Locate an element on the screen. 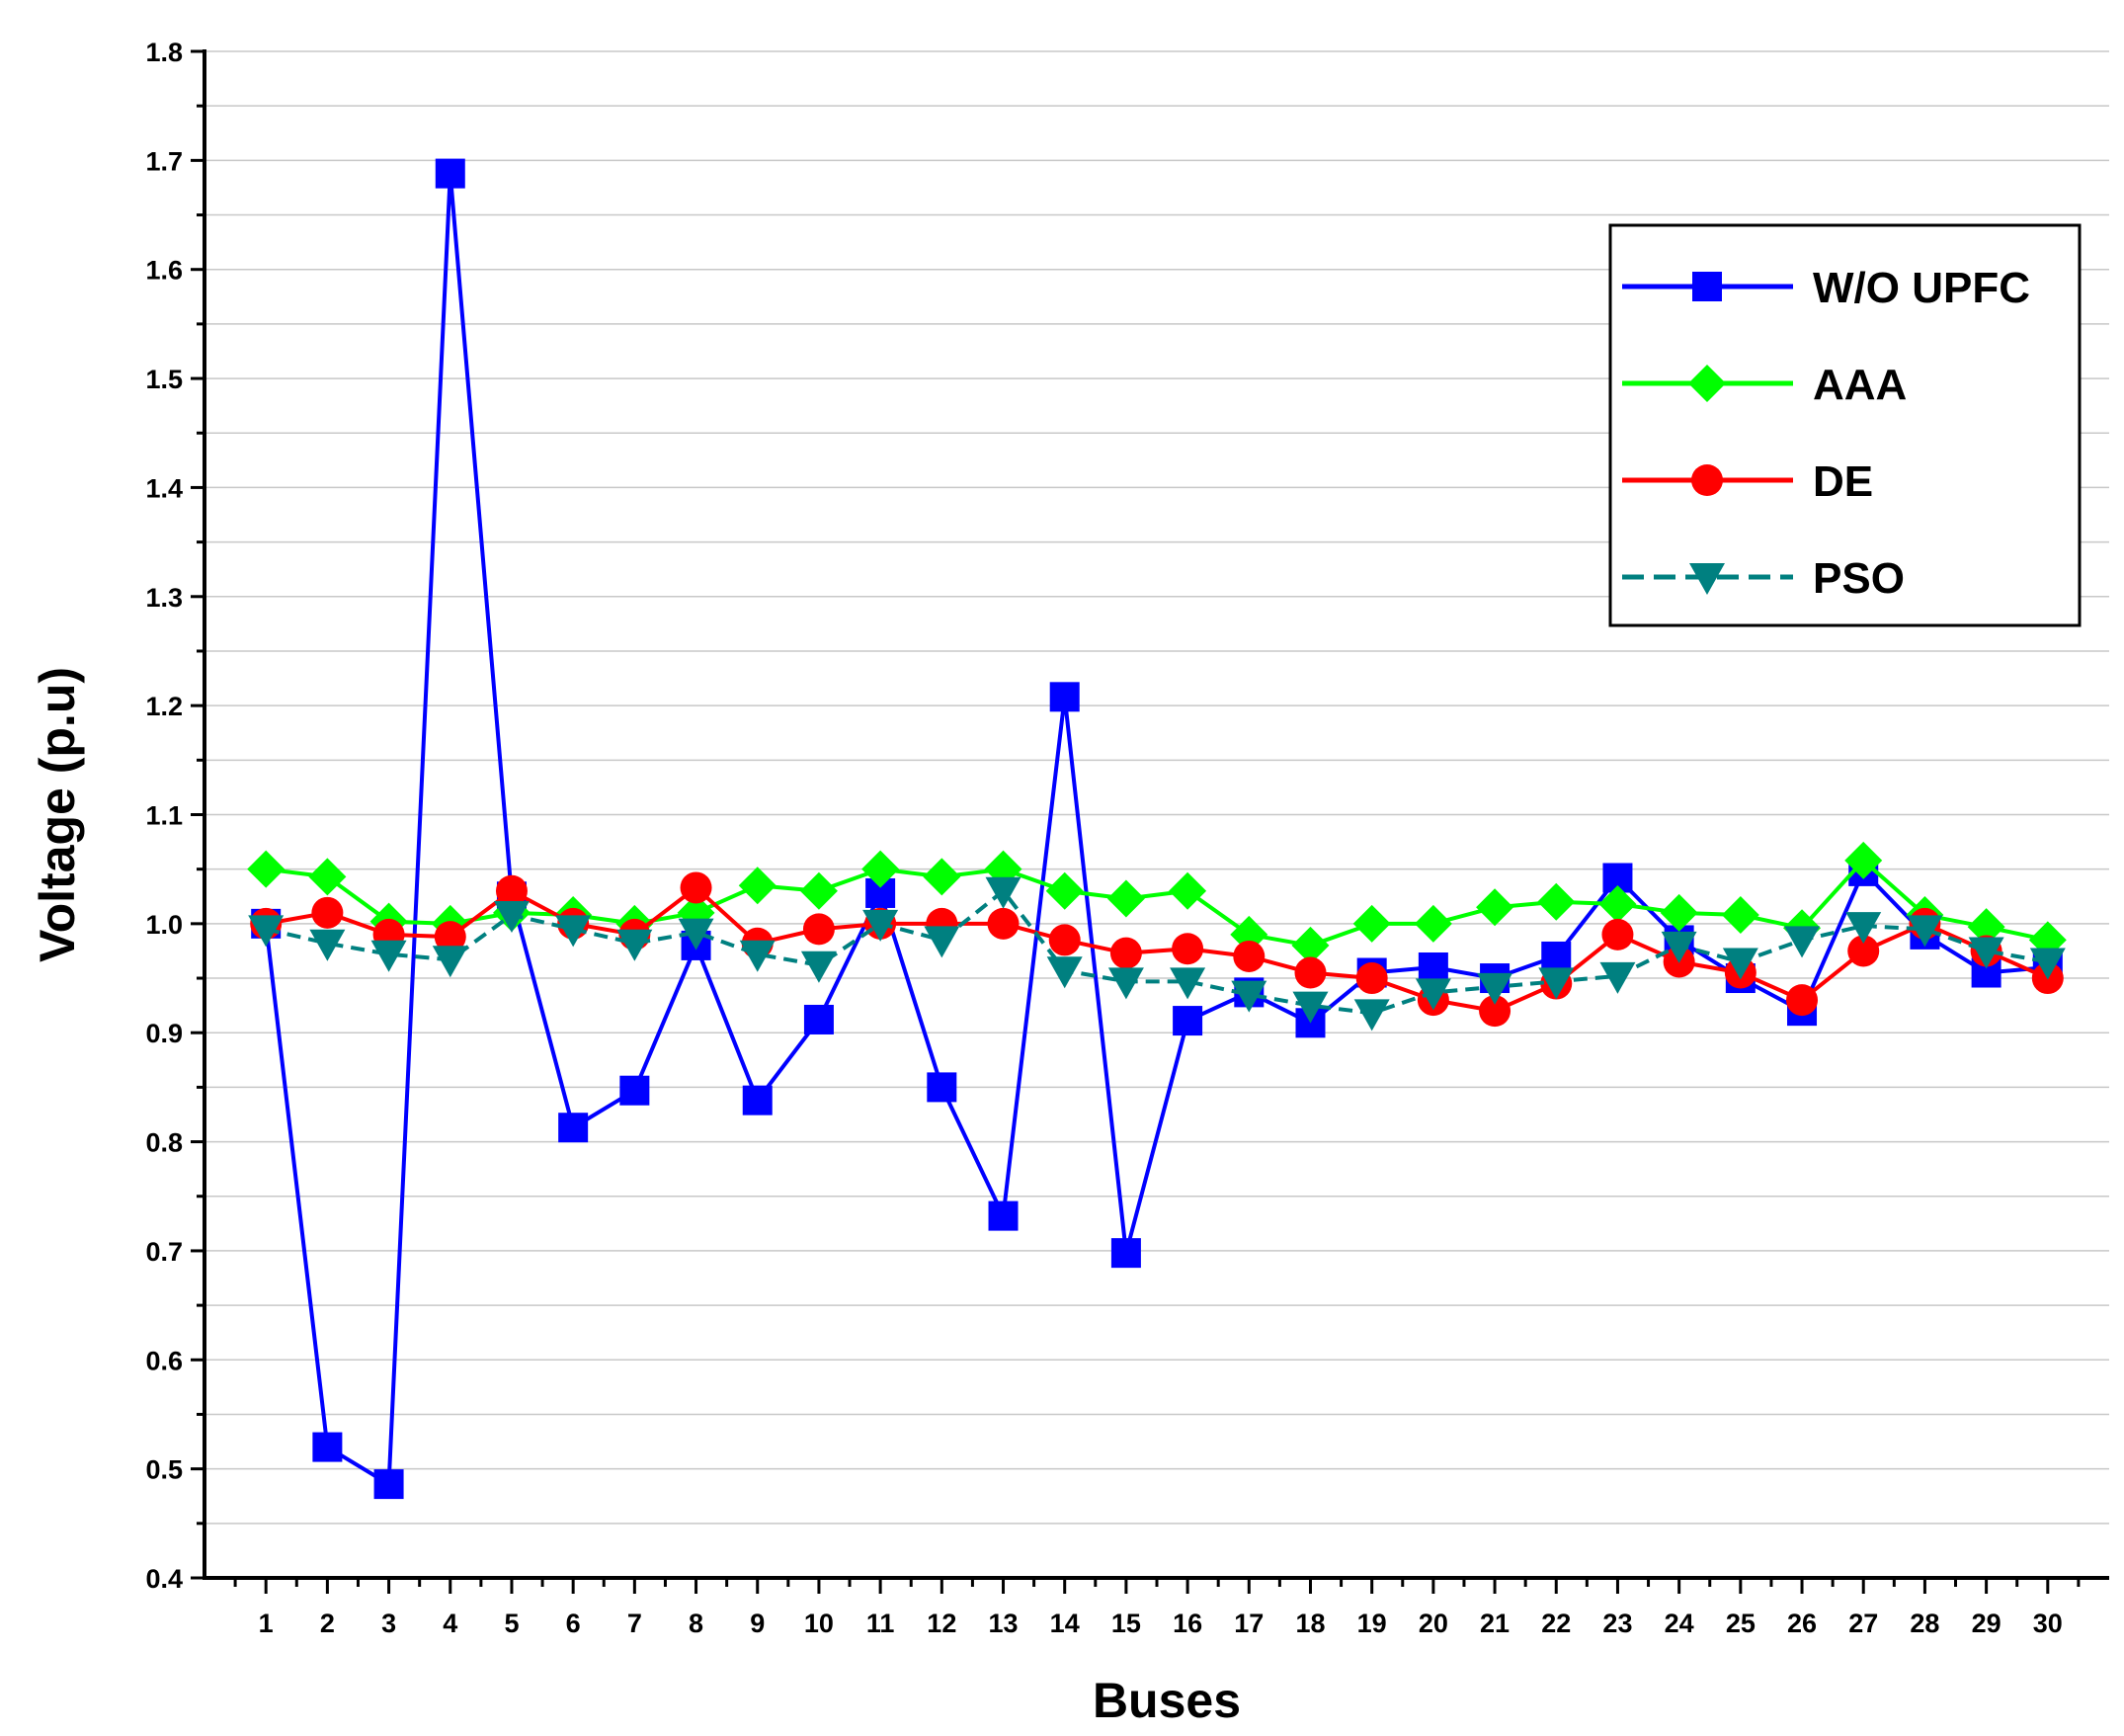 Image resolution: width=2124 pixels, height=1736 pixels. y-tick-label: 0.4 is located at coordinates (164, 1579).